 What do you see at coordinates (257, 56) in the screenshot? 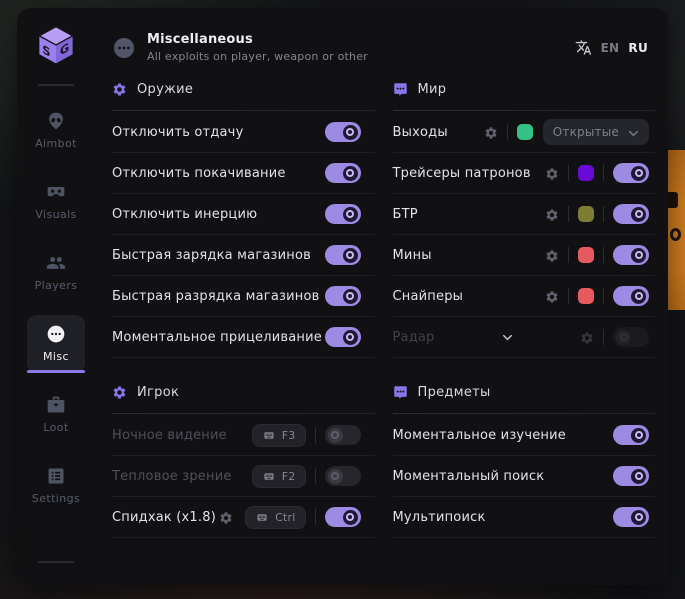
I see `page-subtitle: All exploits on player, weapon or other` at bounding box center [257, 56].